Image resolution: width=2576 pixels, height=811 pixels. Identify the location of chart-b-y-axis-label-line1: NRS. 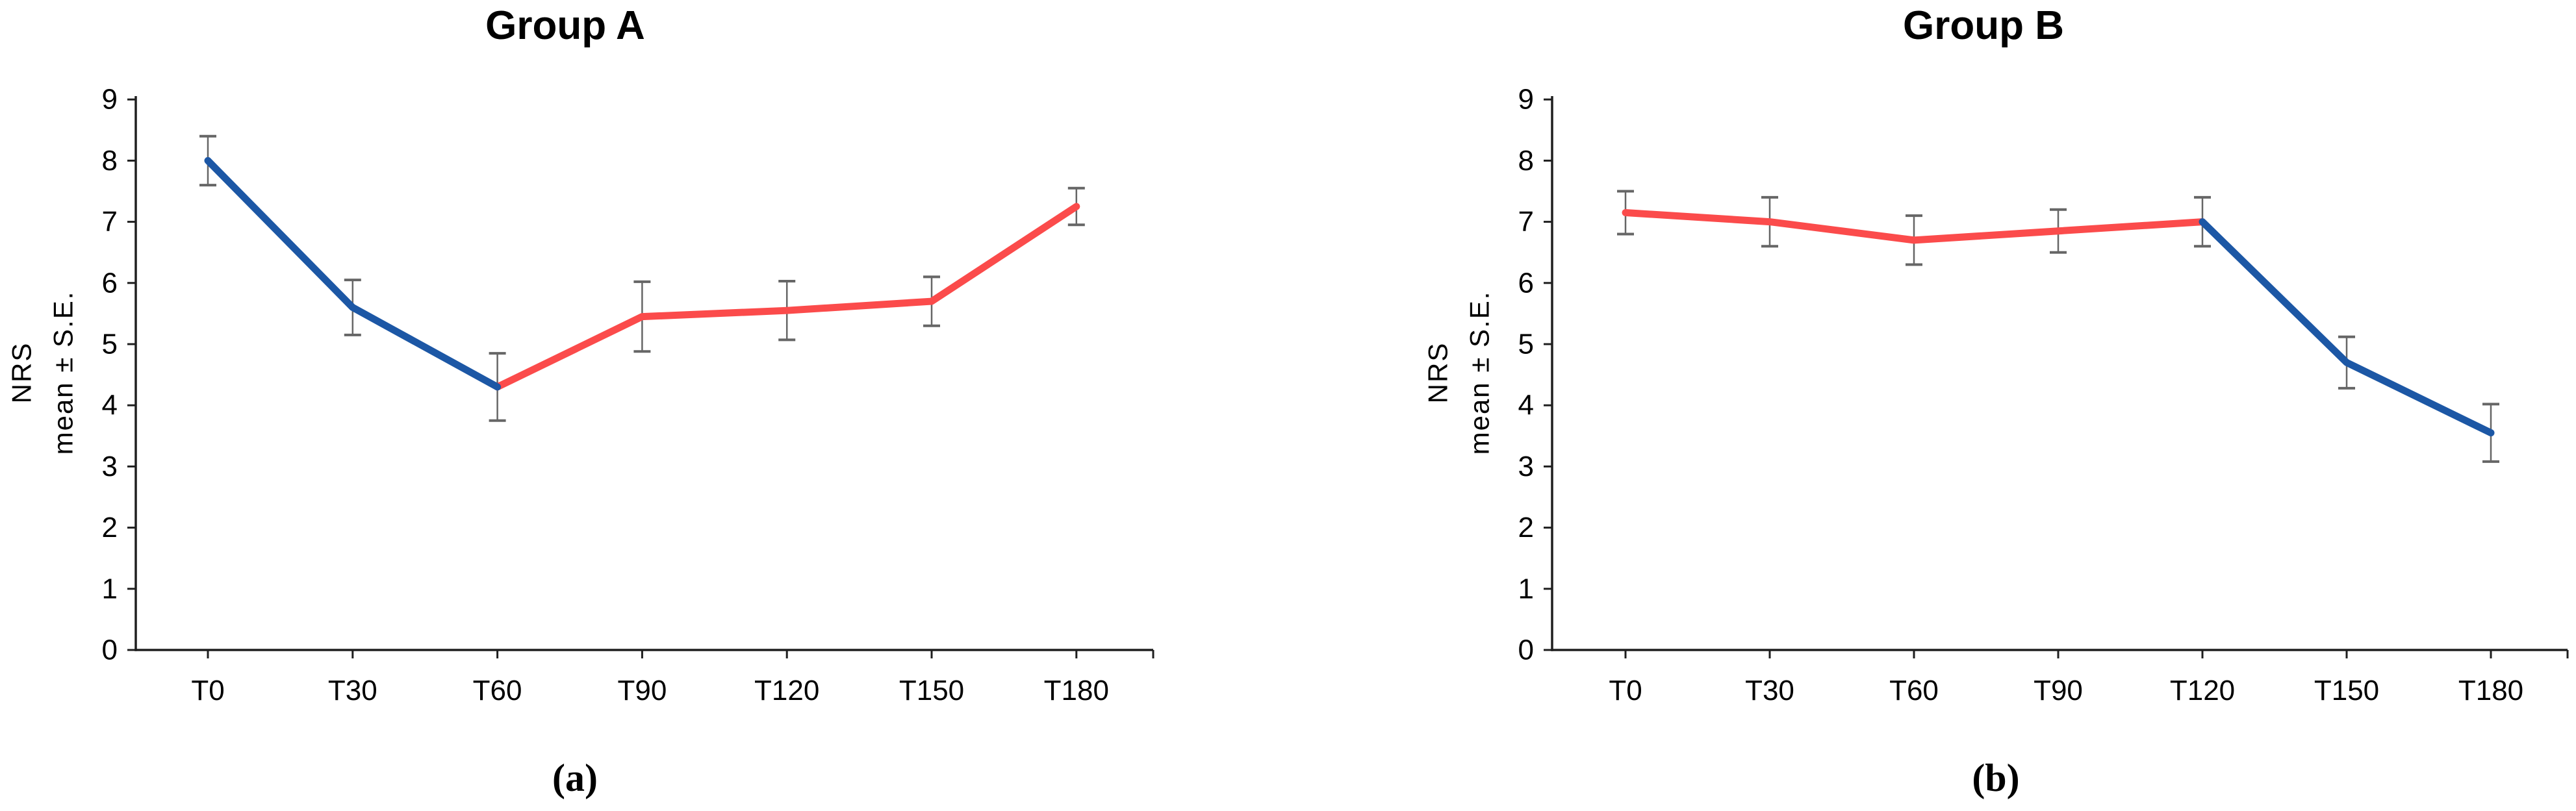
(1438, 373).